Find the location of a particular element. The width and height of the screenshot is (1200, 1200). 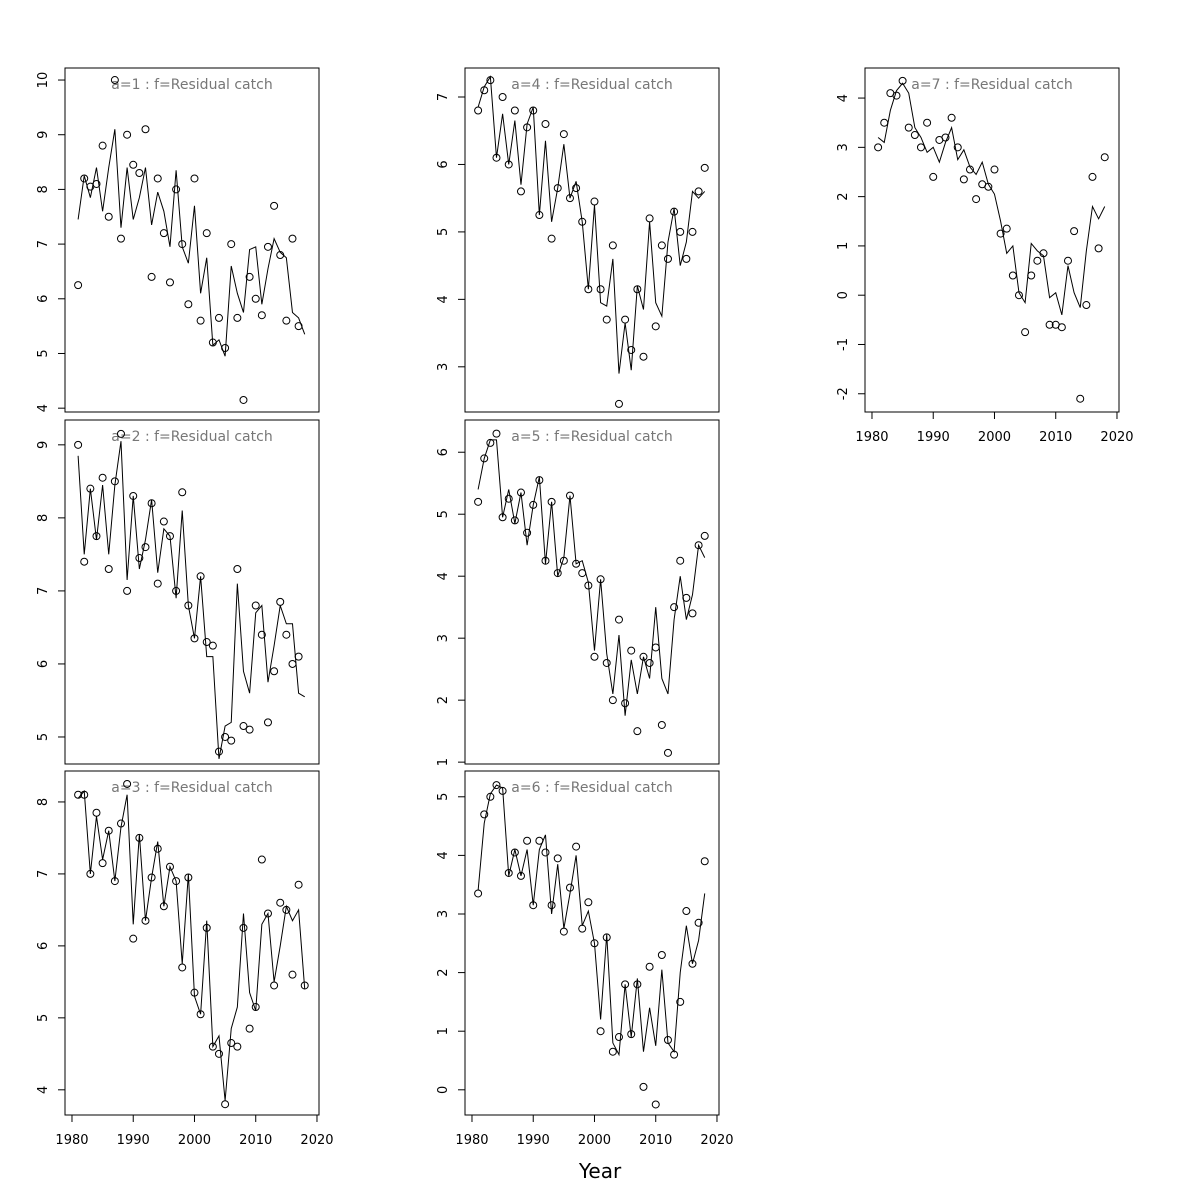

x-tick-label: 2010 is located at coordinates (655, 1140).